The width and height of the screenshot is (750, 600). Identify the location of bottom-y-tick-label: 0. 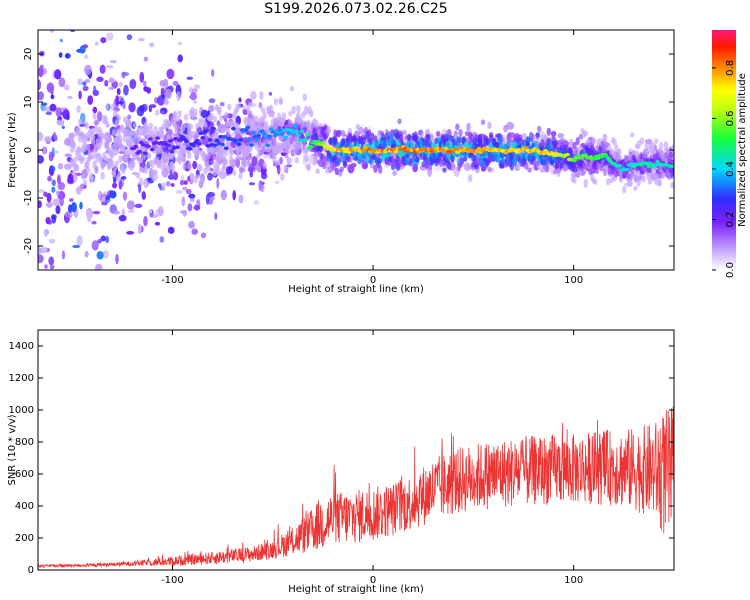
(31, 570).